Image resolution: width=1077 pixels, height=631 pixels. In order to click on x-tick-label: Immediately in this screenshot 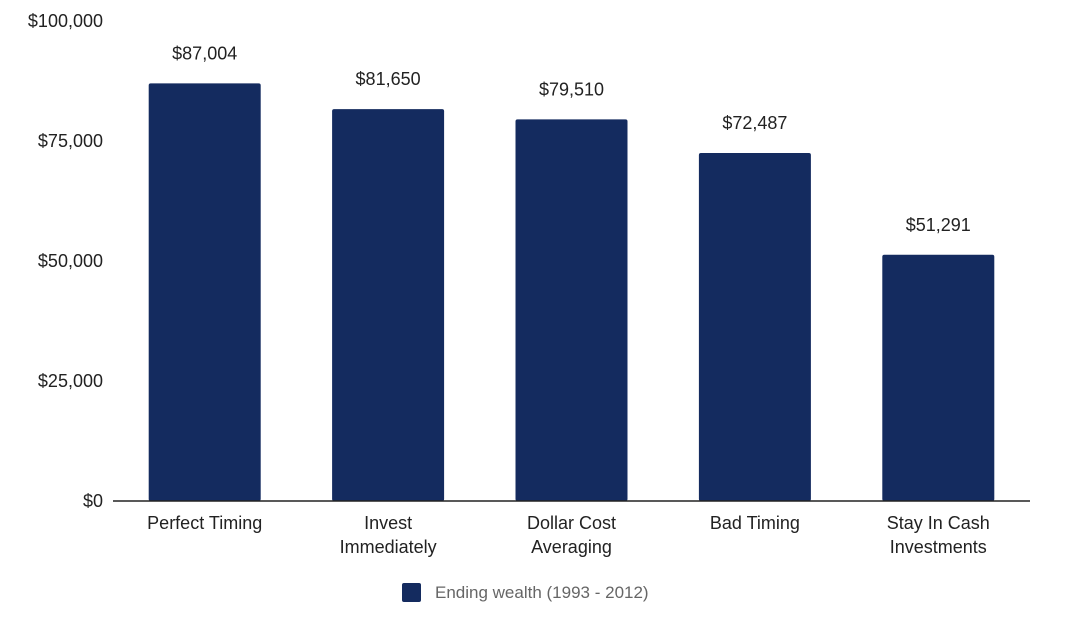, I will do `click(388, 547)`.